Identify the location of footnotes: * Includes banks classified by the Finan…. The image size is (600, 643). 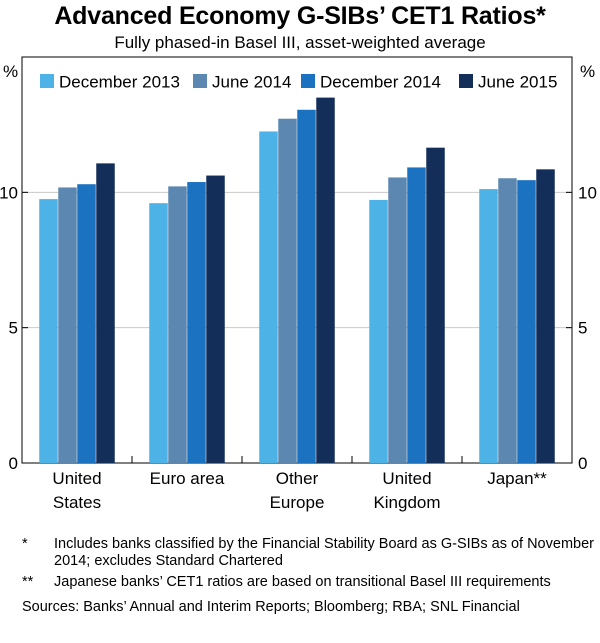
(309, 576).